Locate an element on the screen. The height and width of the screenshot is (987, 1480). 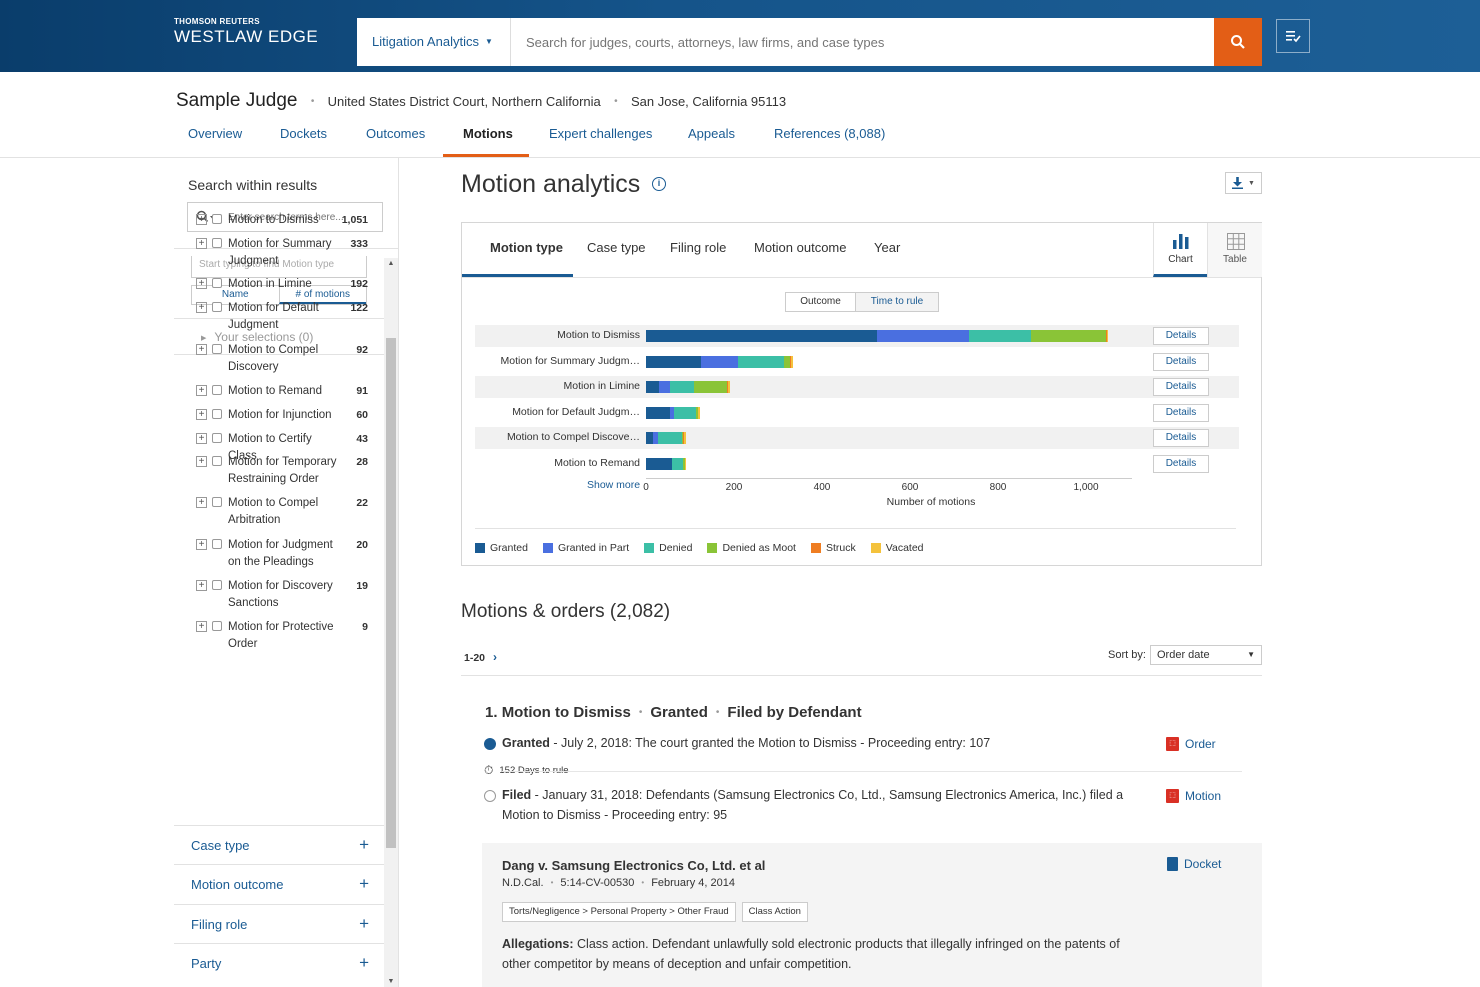
tab-expert-challenges: Expert challenges is located at coordinates (601, 133).